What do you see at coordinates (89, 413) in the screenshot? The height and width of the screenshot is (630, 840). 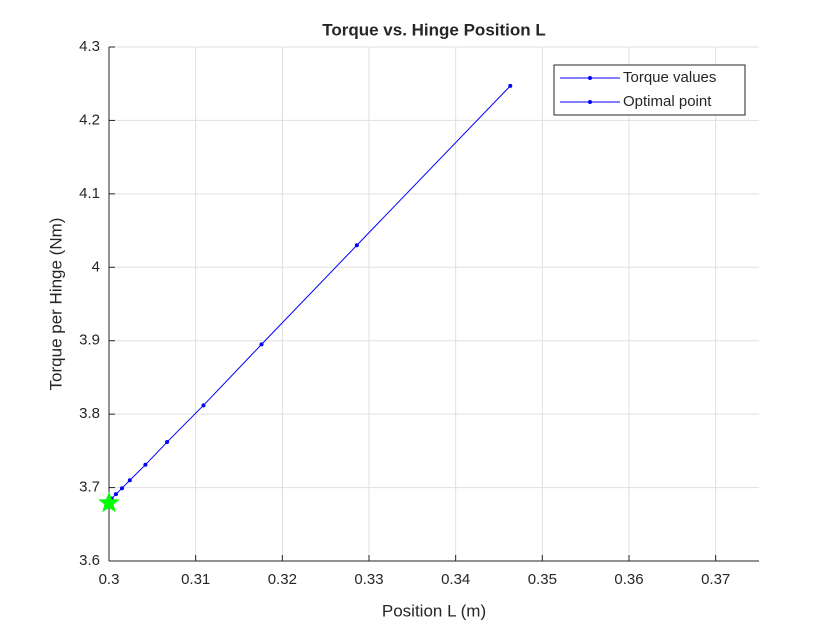 I see `y-tick-label: 3.8` at bounding box center [89, 413].